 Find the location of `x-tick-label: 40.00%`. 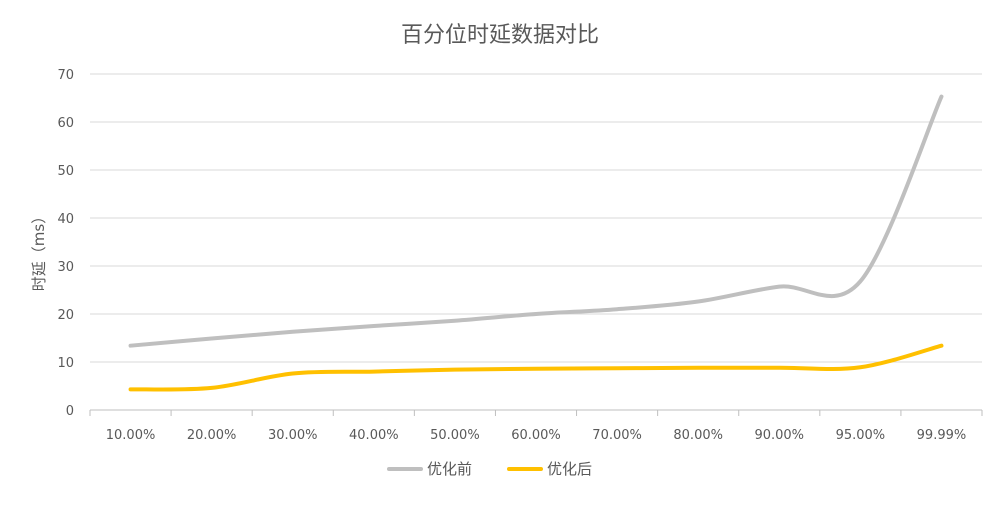

x-tick-label: 40.00% is located at coordinates (374, 435).